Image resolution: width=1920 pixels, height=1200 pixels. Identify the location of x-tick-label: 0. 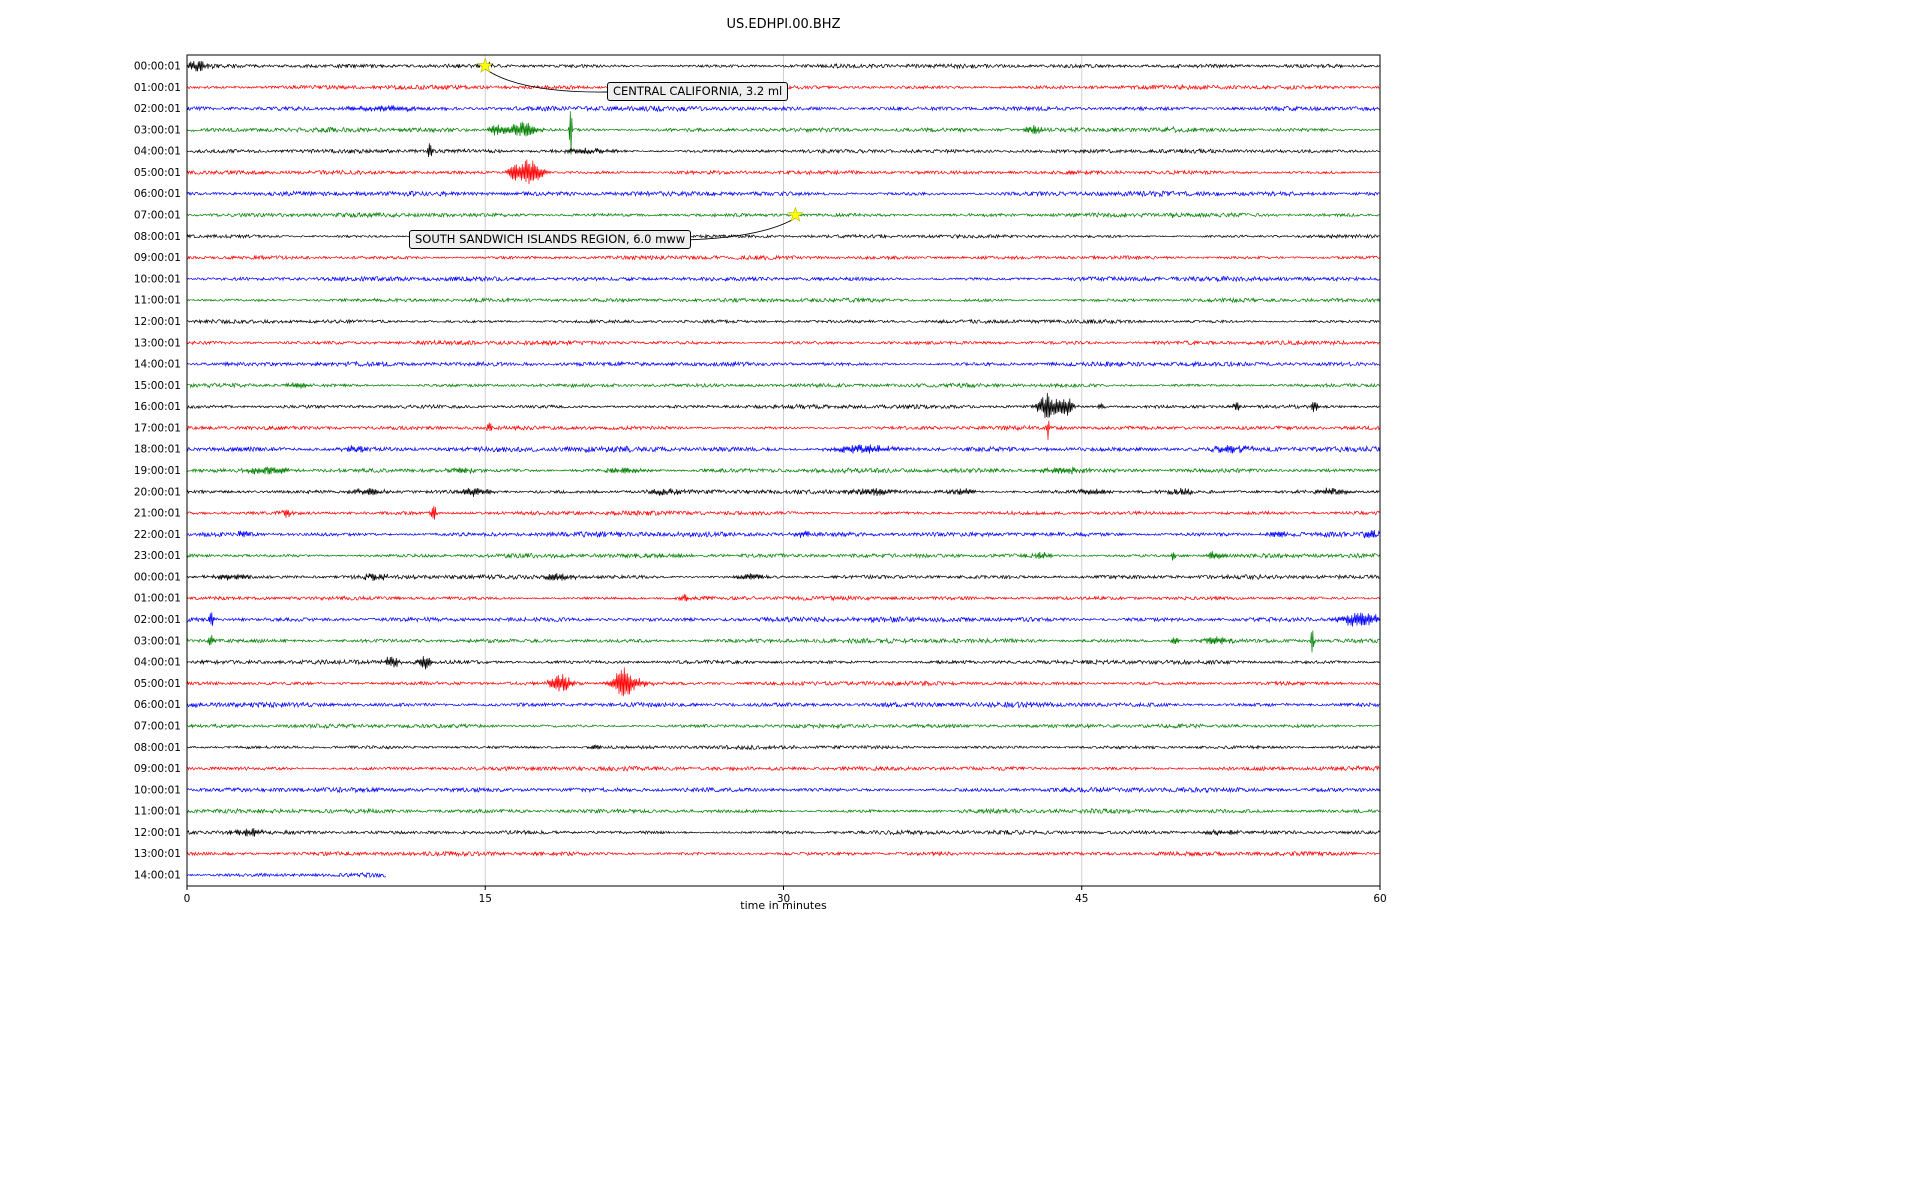
(187, 899).